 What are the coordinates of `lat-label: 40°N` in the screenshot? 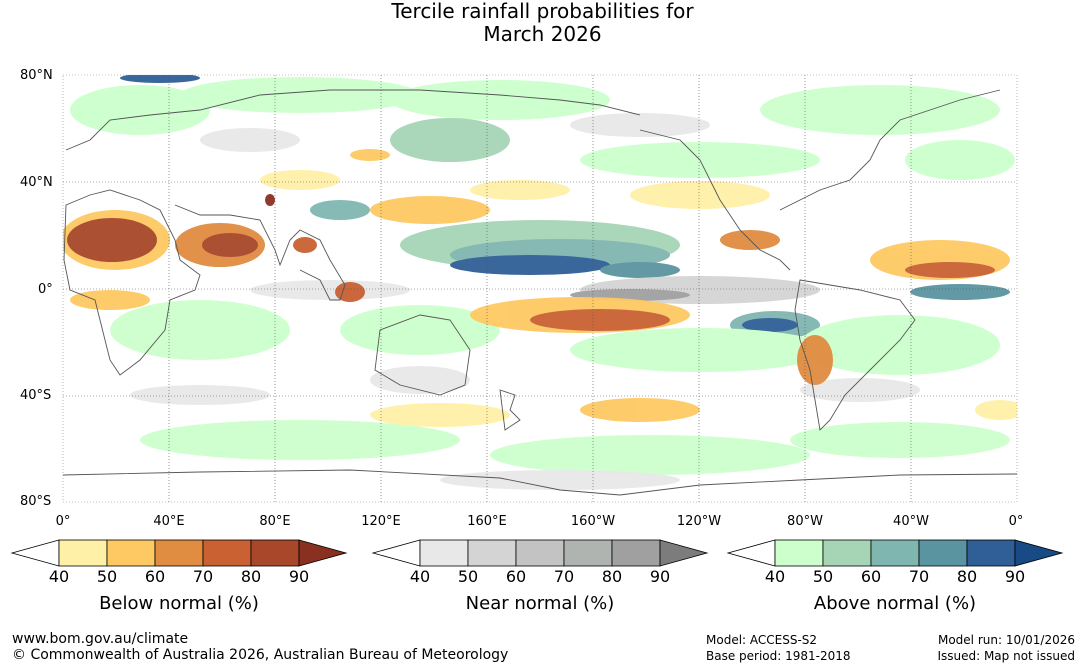 It's located at (36, 182).